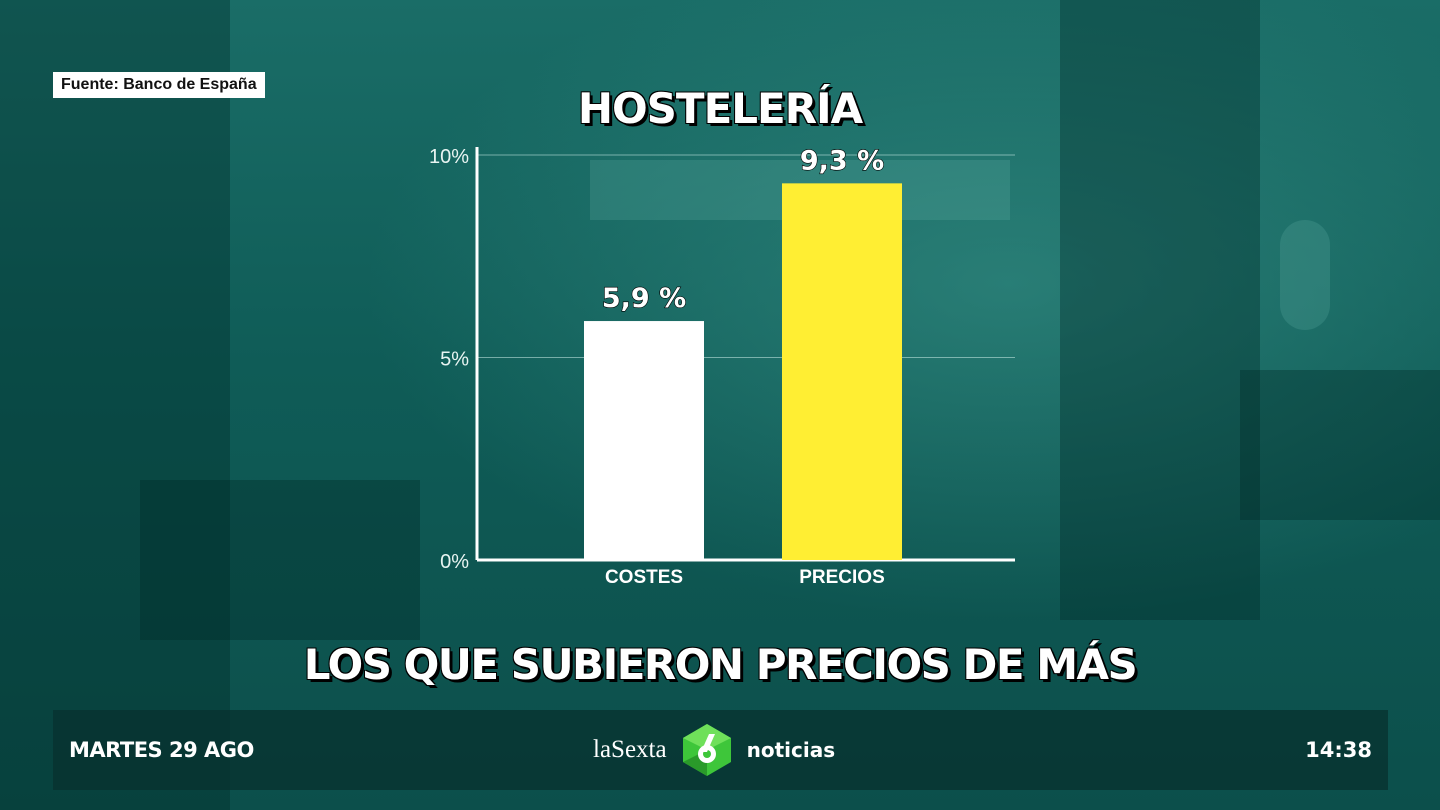  I want to click on channel-name: laSexta, so click(630, 749).